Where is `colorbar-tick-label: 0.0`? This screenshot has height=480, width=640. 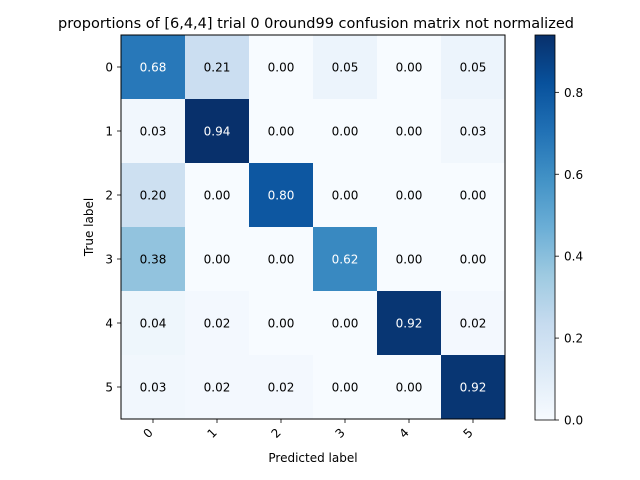
colorbar-tick-label: 0.0 is located at coordinates (573, 421).